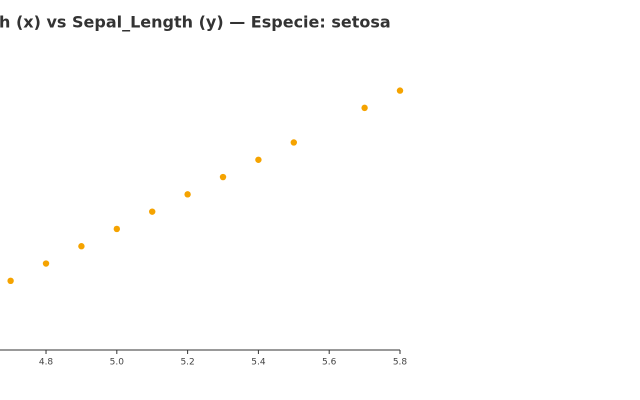 The image size is (640, 400). Describe the element at coordinates (400, 363) in the screenshot. I see `x-tick-label: 5.8` at that location.